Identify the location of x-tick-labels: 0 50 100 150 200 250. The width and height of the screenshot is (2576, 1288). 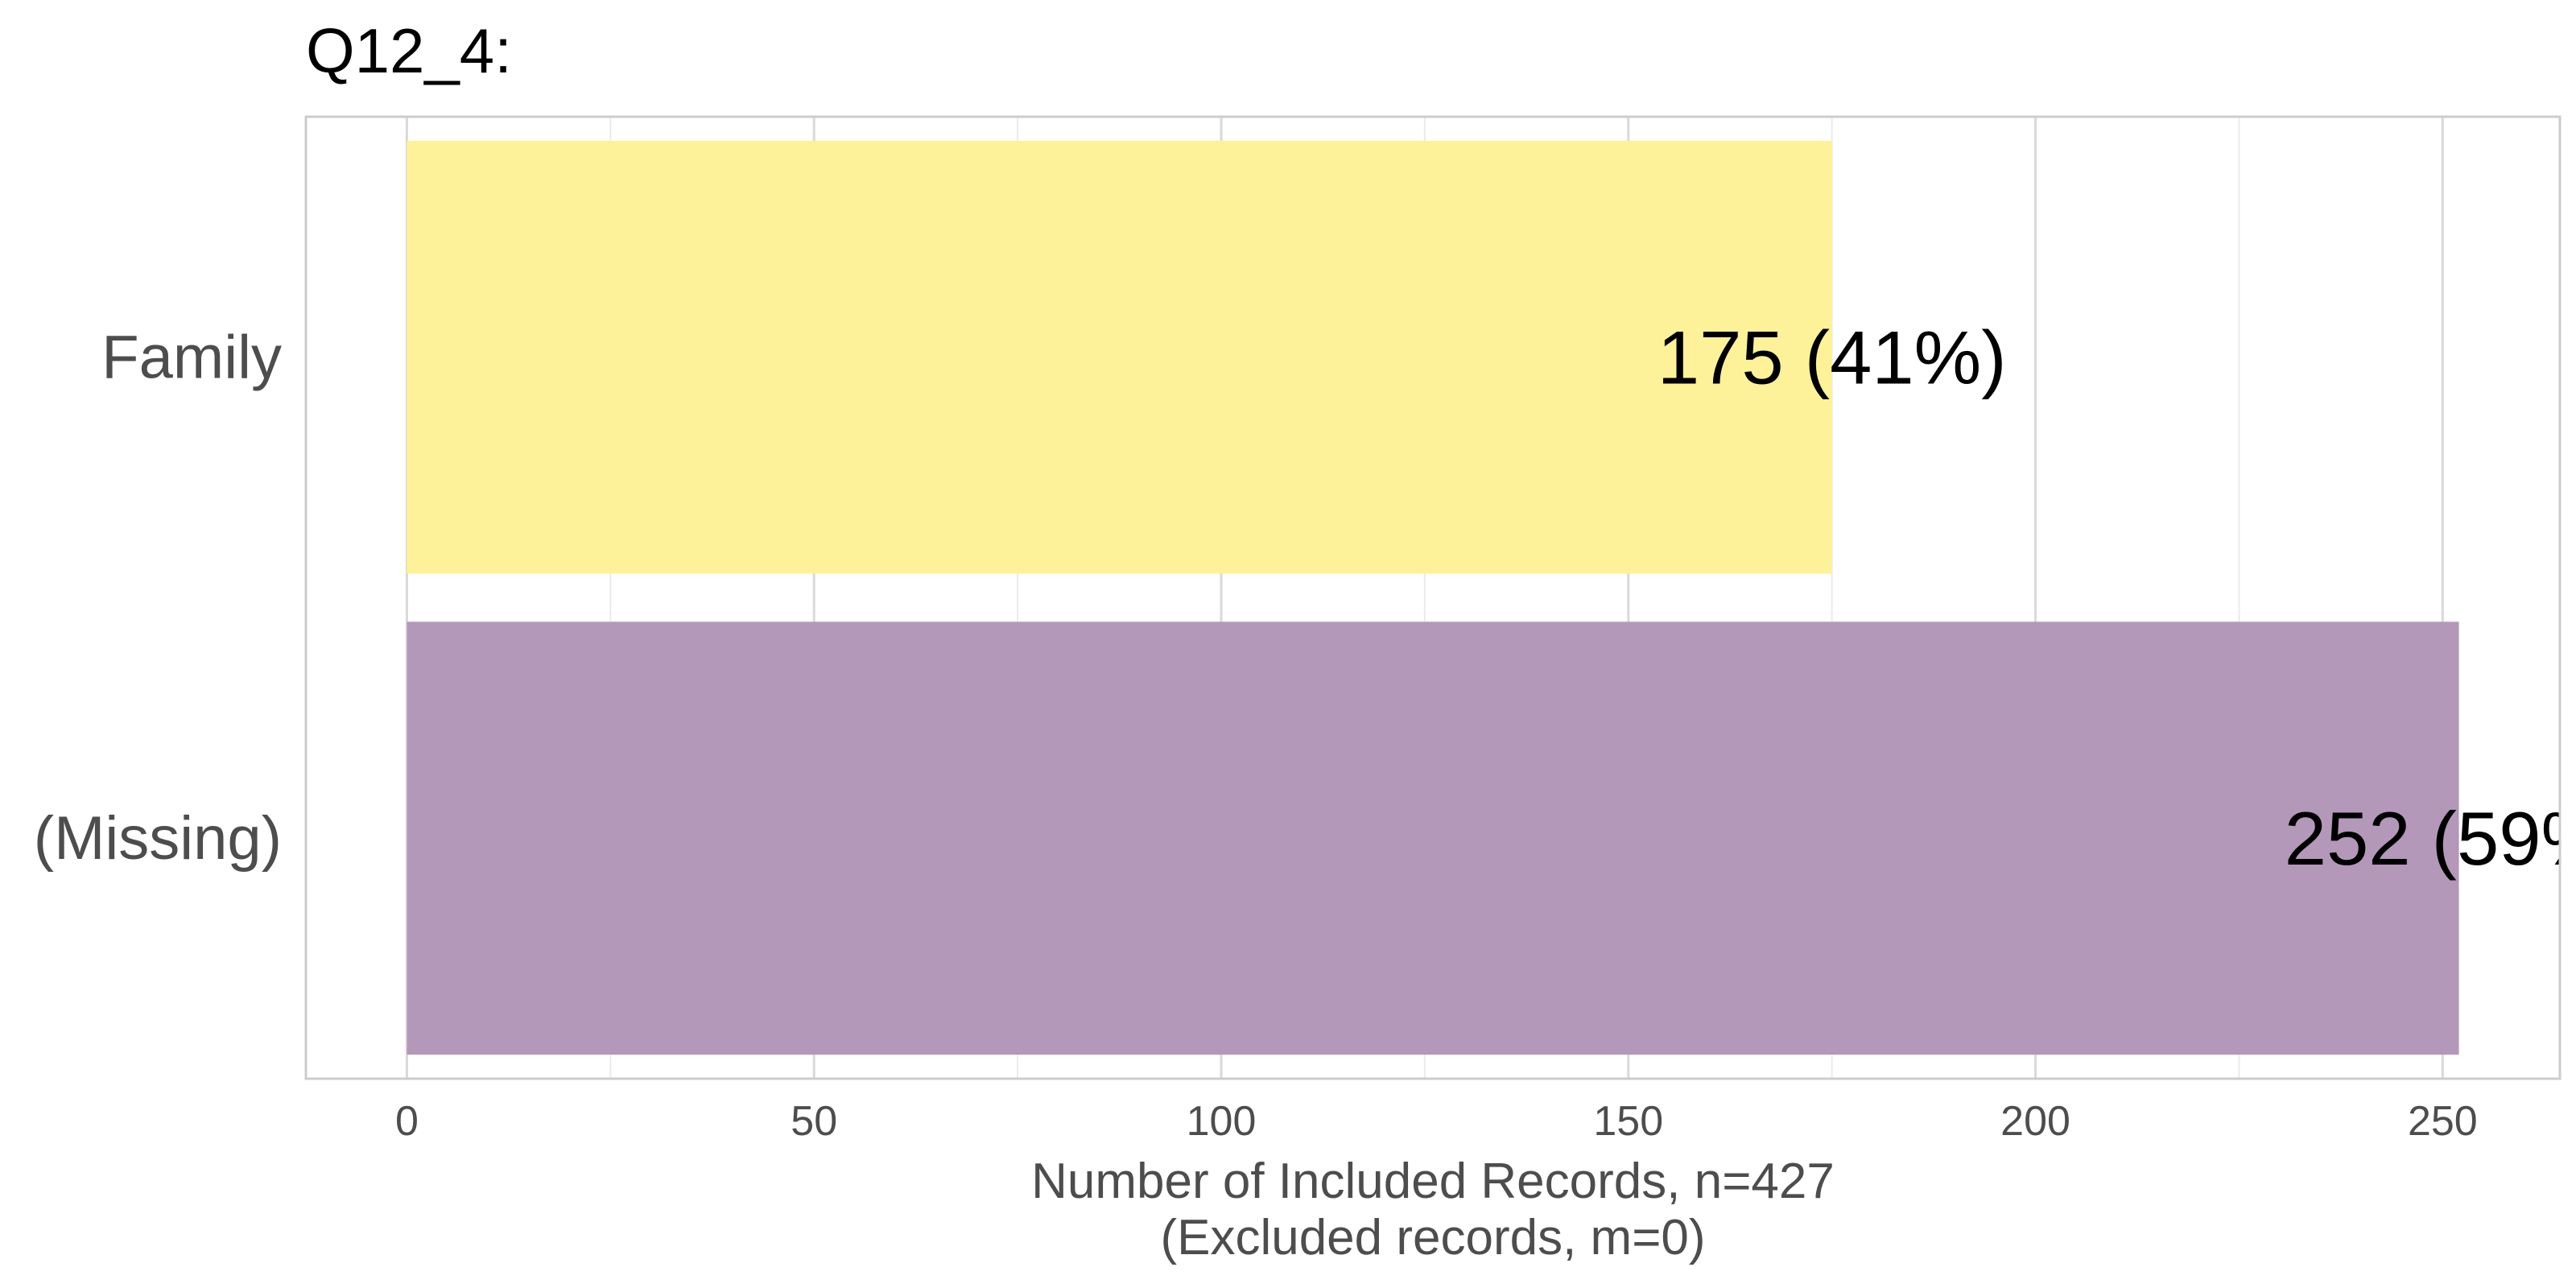
(1436, 1121).